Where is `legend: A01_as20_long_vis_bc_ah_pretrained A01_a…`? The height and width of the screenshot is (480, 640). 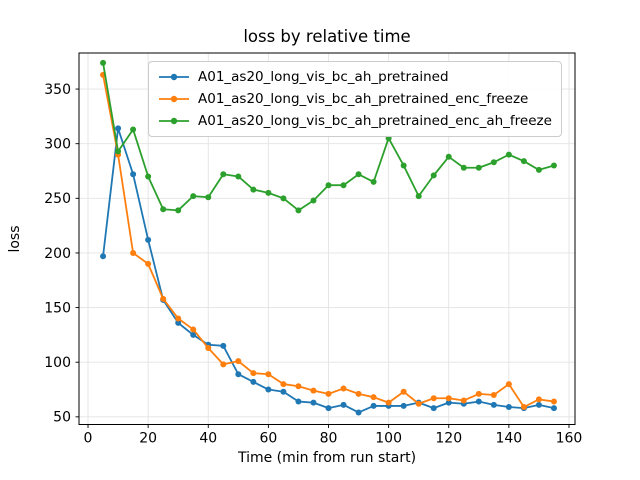 legend: A01_as20_long_vis_bc_ah_pretrained A01_a… is located at coordinates (355, 99).